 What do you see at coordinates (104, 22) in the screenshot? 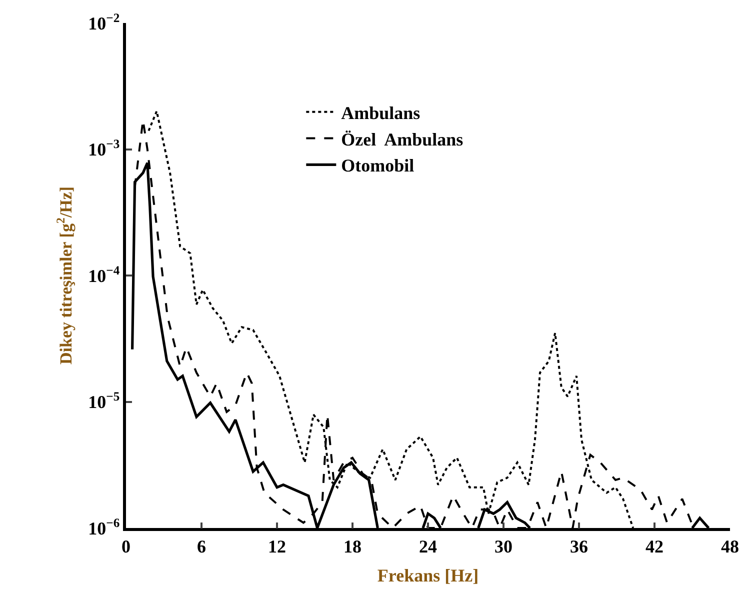
I see `y-tick-label: 10$^{−2}$` at bounding box center [104, 22].